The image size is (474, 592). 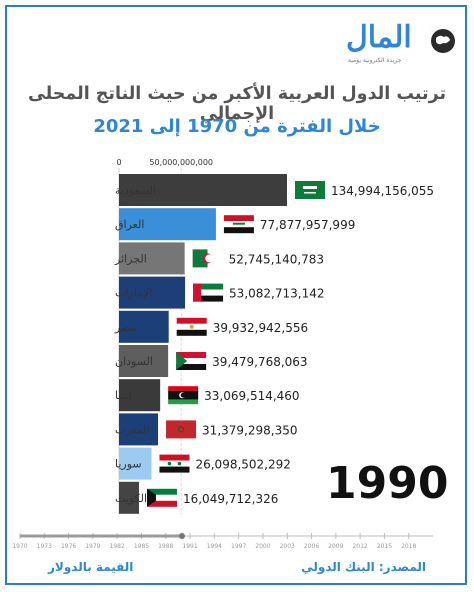 I want to click on bar-libya, so click(x=140, y=395).